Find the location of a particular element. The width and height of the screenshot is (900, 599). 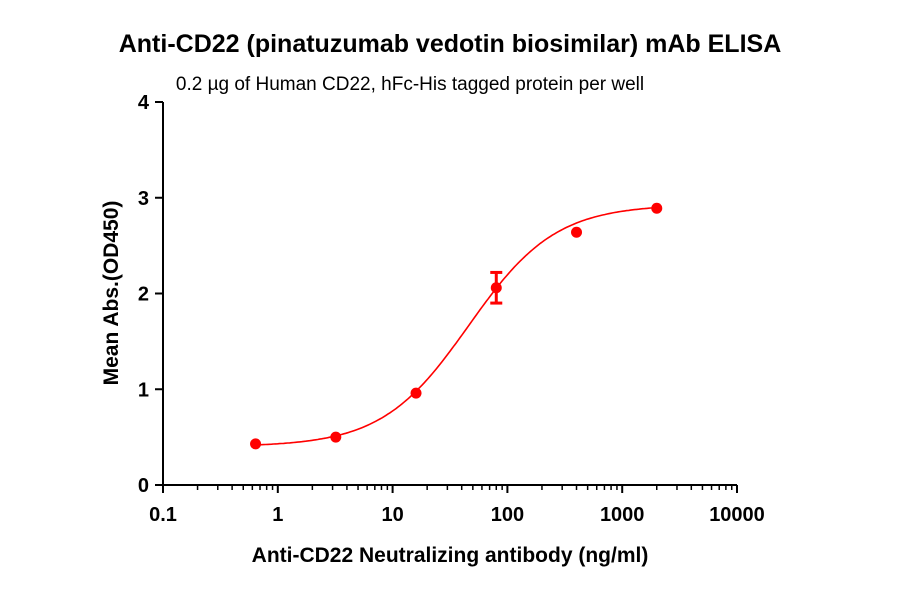

x-tick-label: 1 is located at coordinates (277, 515).